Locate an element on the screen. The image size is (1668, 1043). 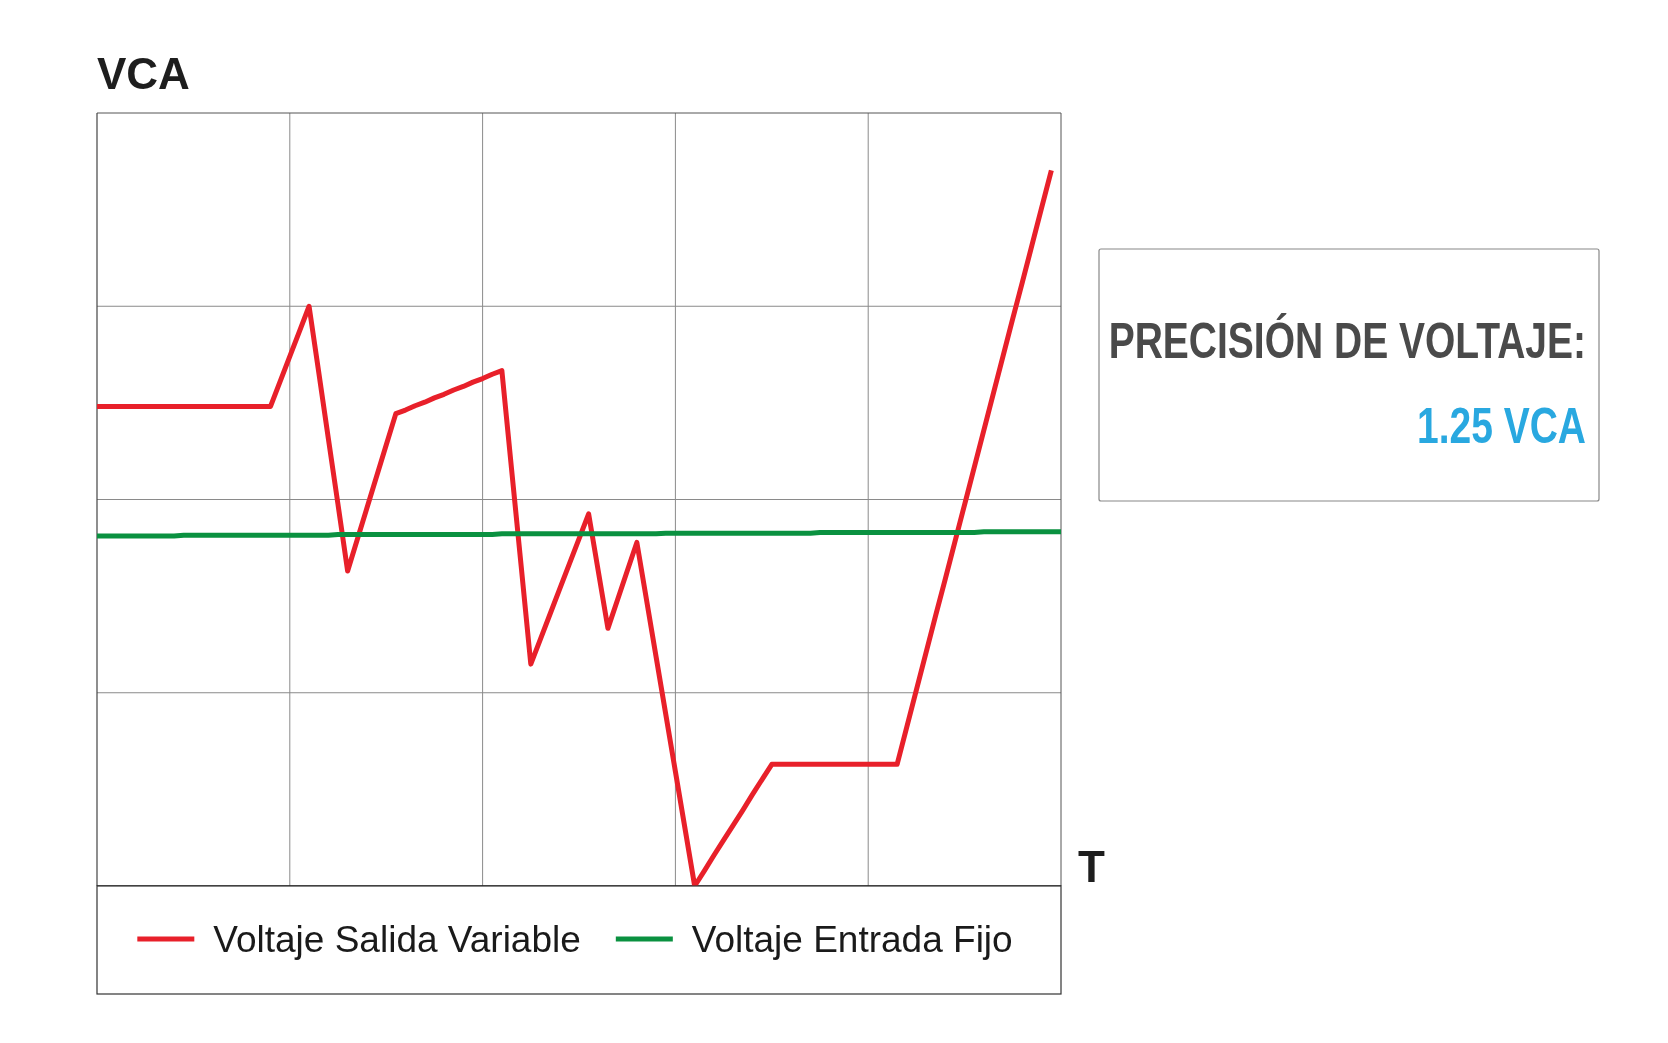
x-axis-title: T is located at coordinates (1091, 866).